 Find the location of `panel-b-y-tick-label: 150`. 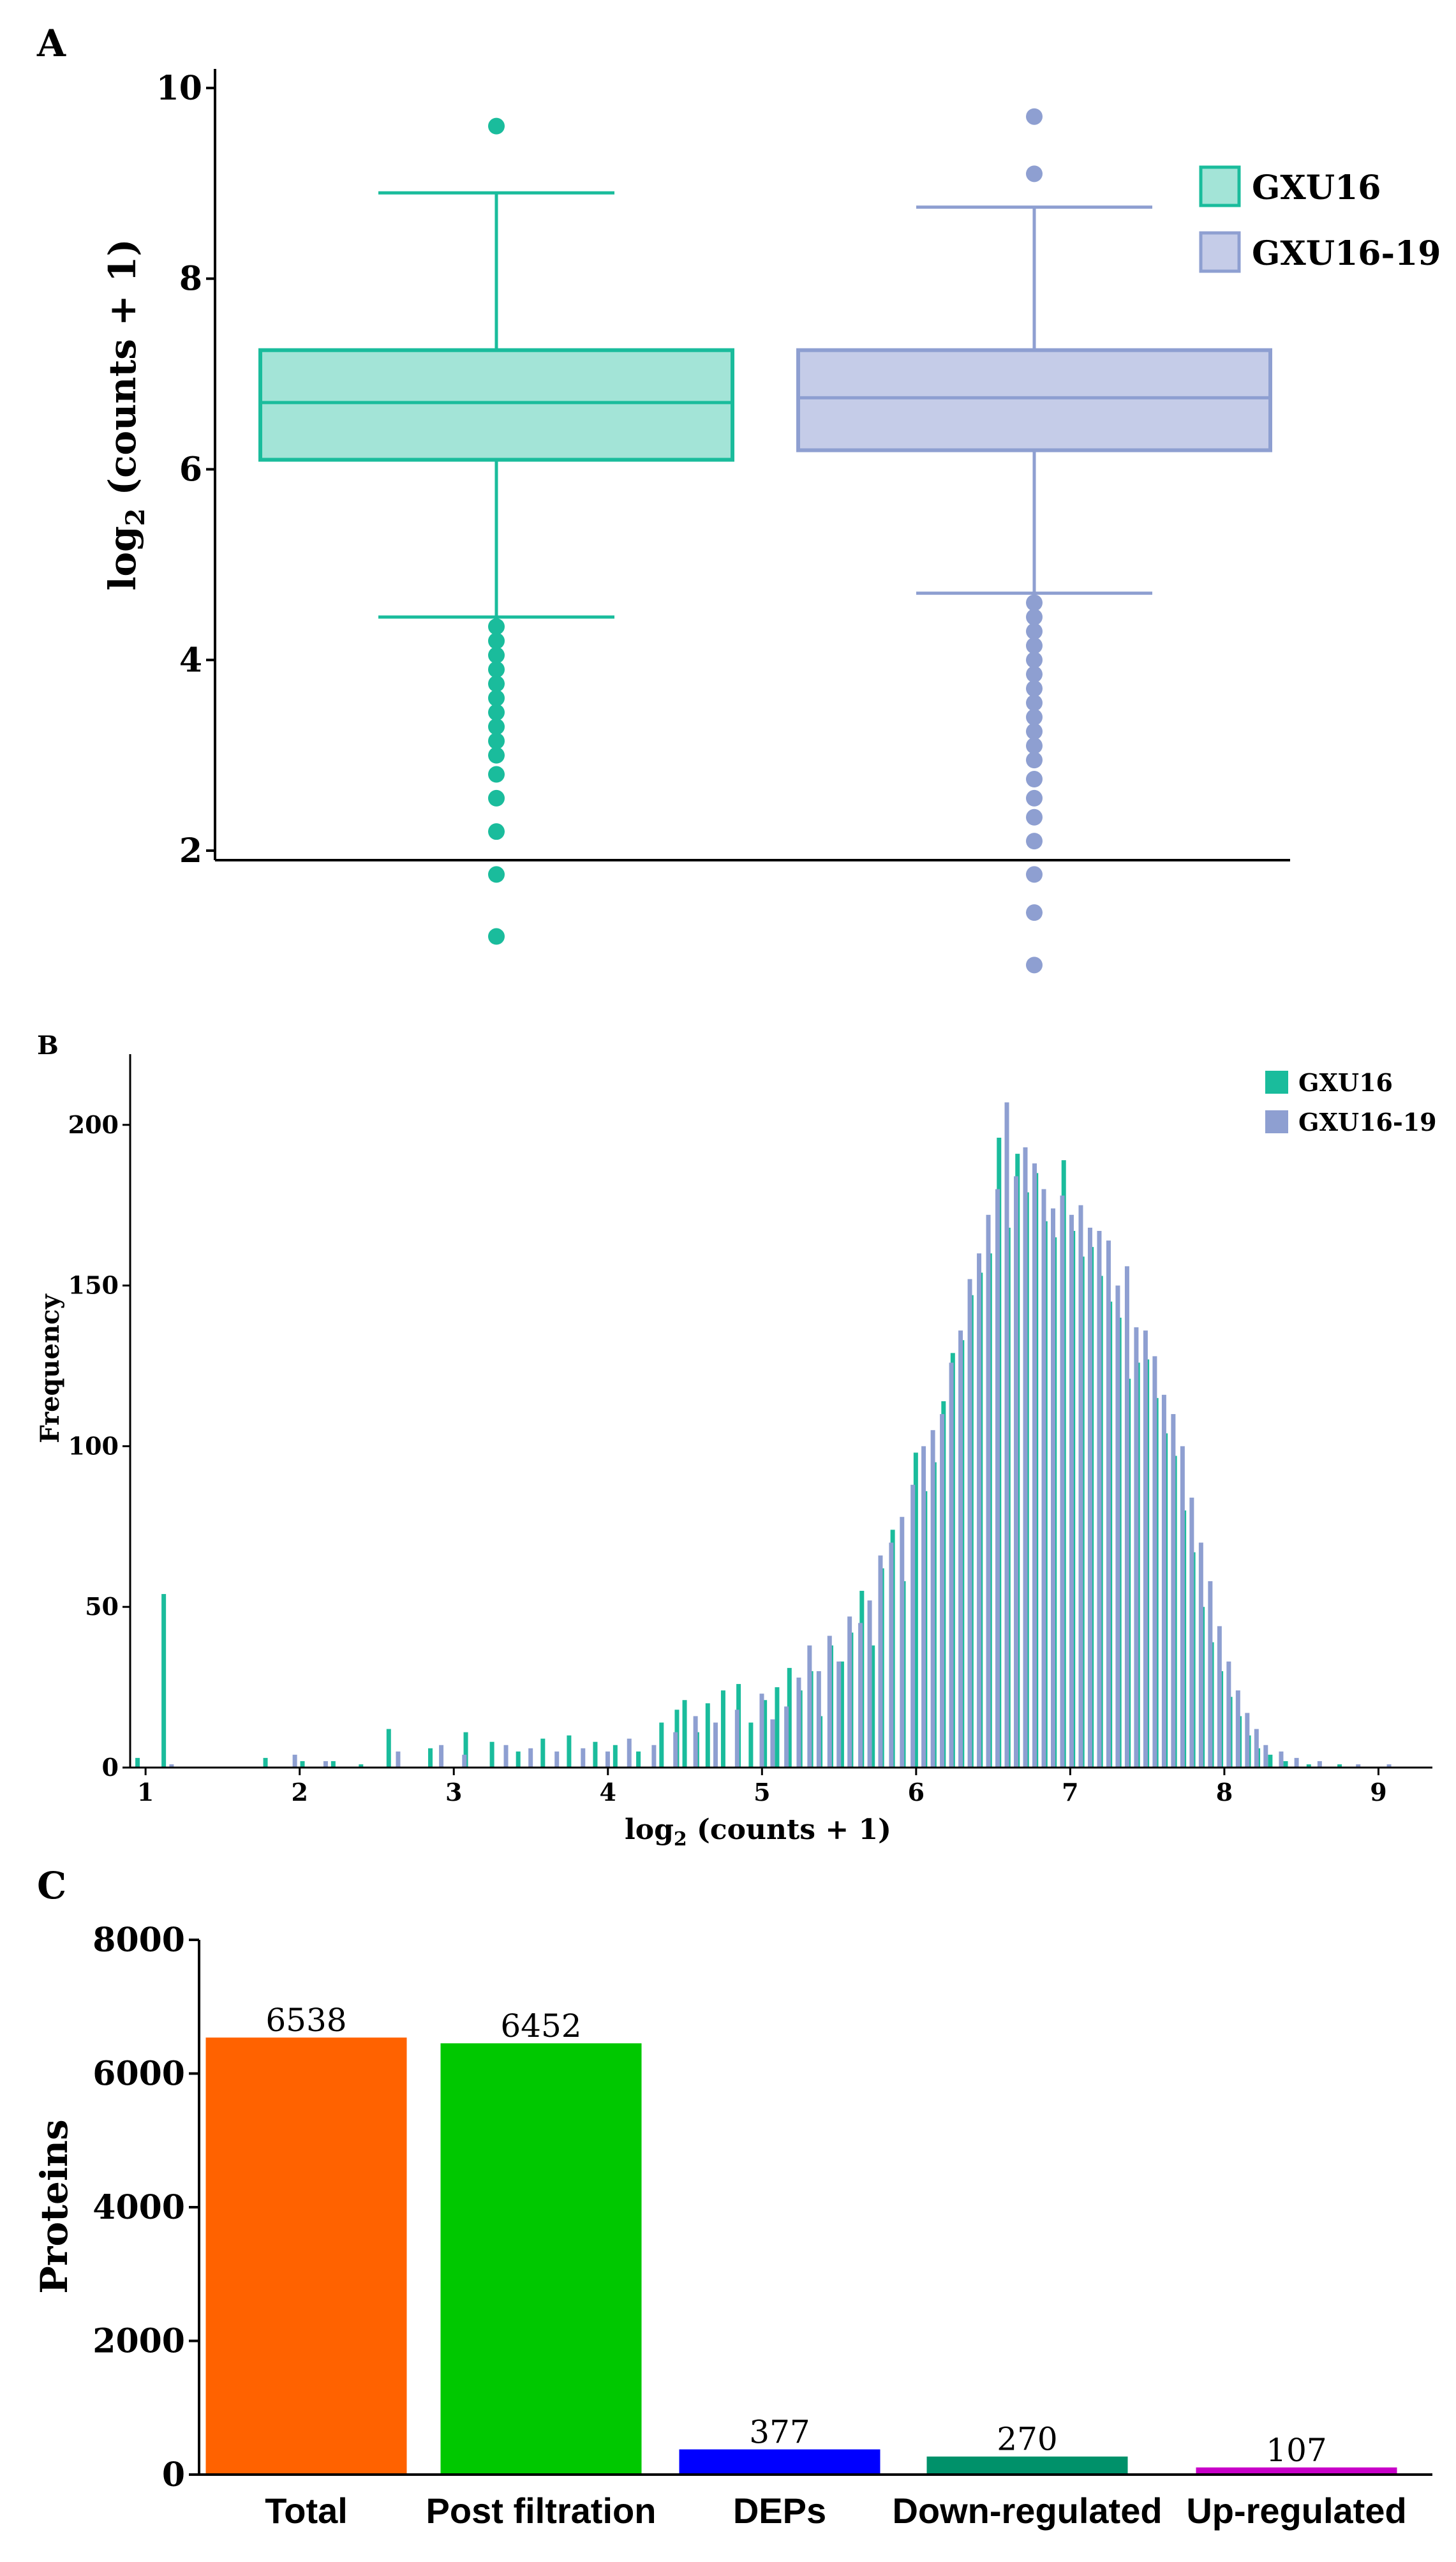

panel-b-y-tick-label: 150 is located at coordinates (93, 1285).